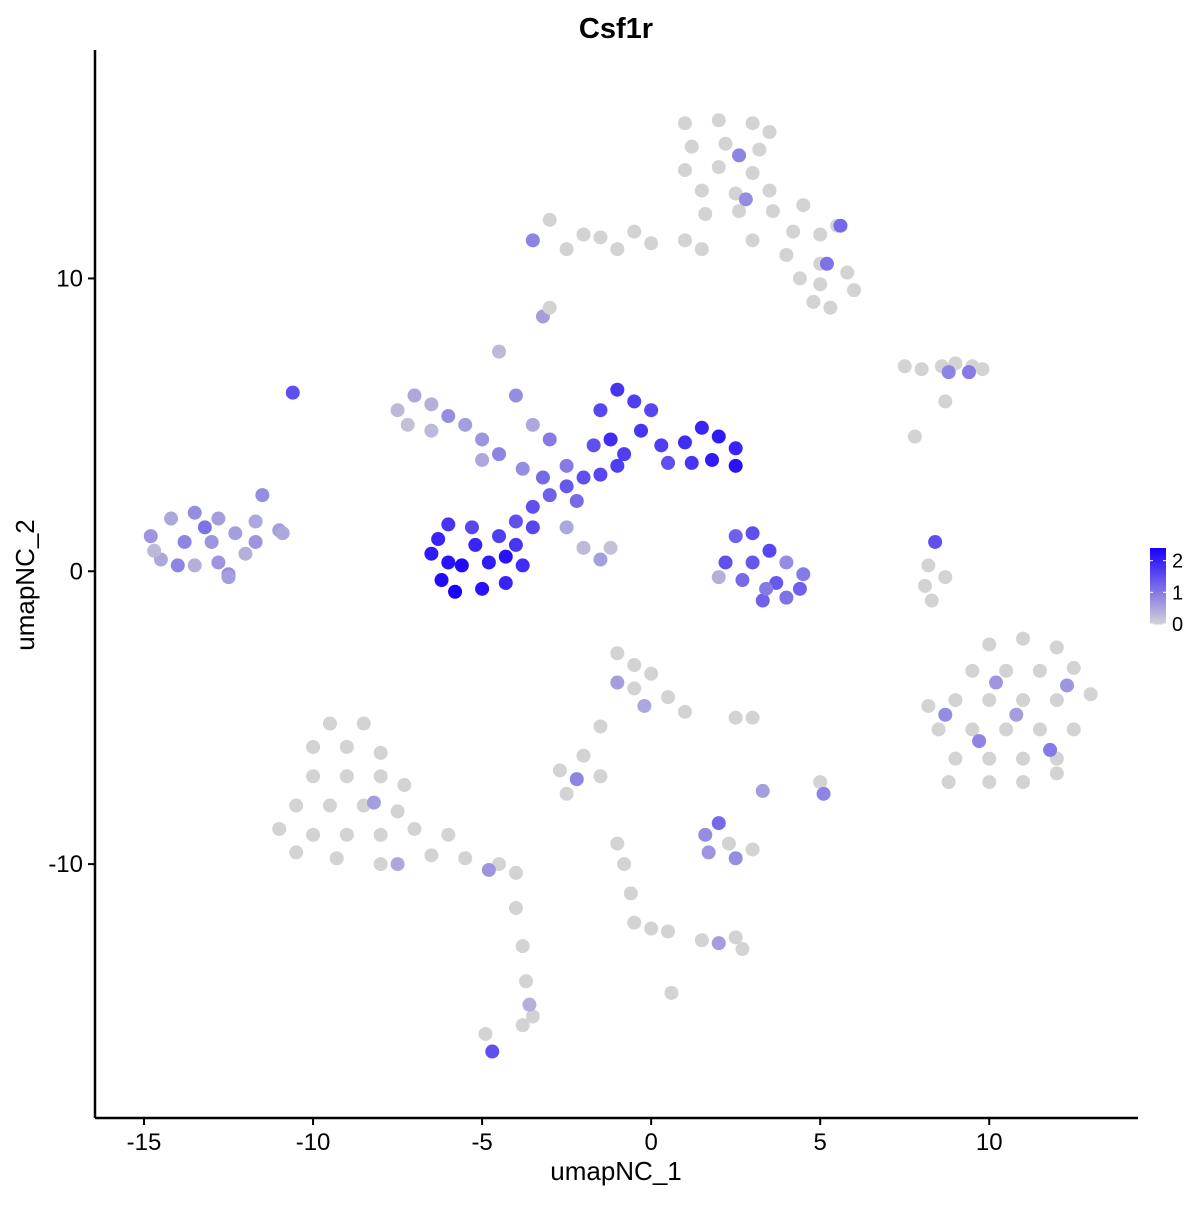 Image resolution: width=1200 pixels, height=1205 pixels. Describe the element at coordinates (616, 1171) in the screenshot. I see `x-axis-label: umapNC_1` at that location.